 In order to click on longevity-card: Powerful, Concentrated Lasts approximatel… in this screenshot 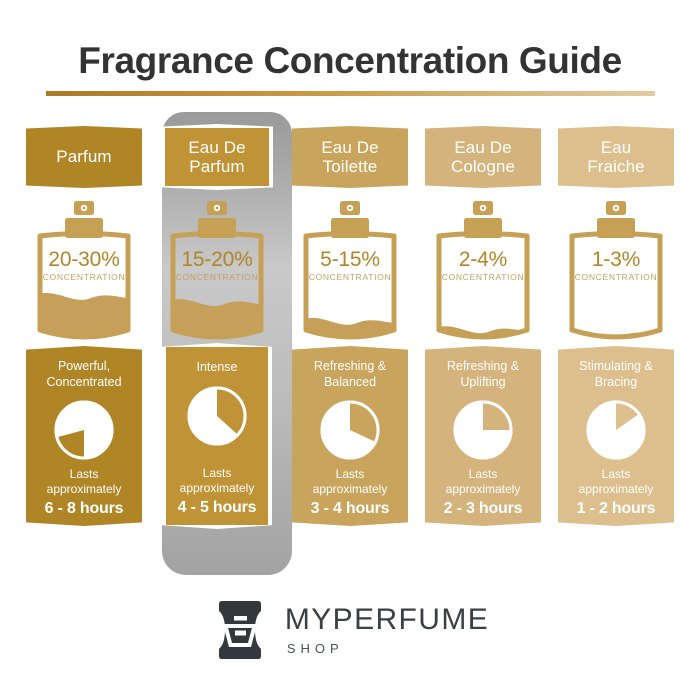, I will do `click(84, 436)`.